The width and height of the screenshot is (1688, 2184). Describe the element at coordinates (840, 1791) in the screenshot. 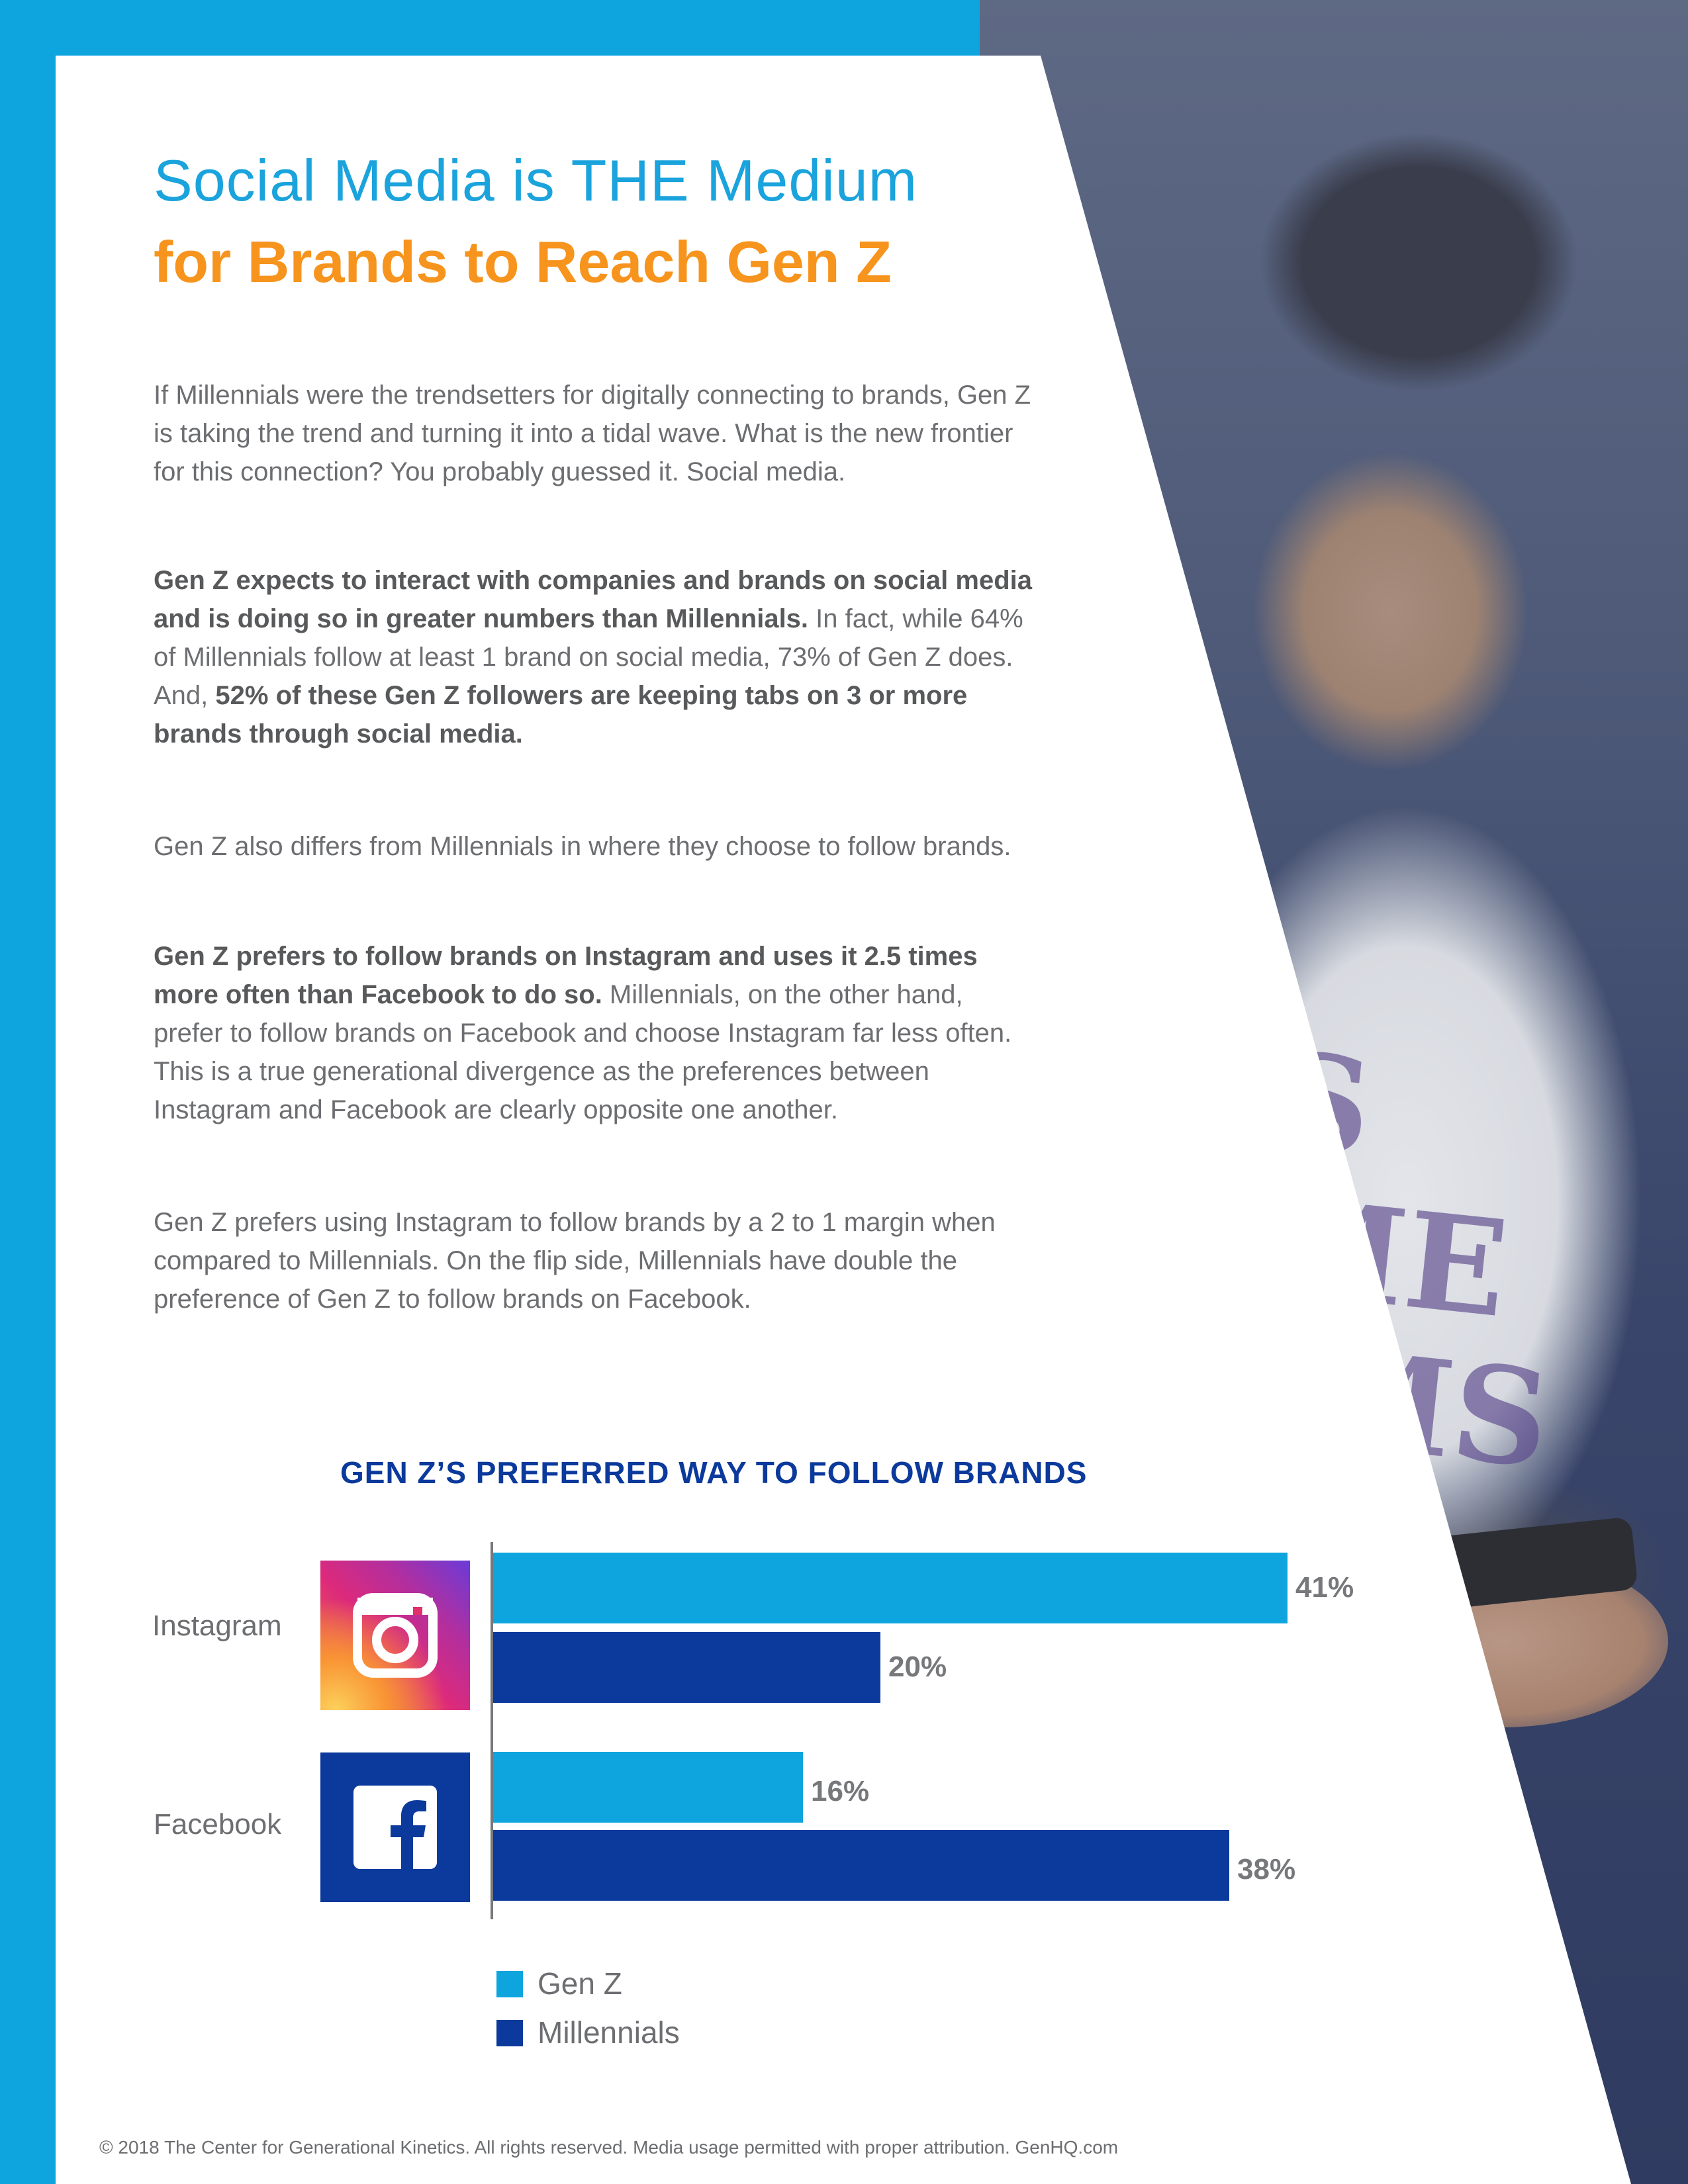

I see `data-label-facebook-gen-z: 16%` at that location.